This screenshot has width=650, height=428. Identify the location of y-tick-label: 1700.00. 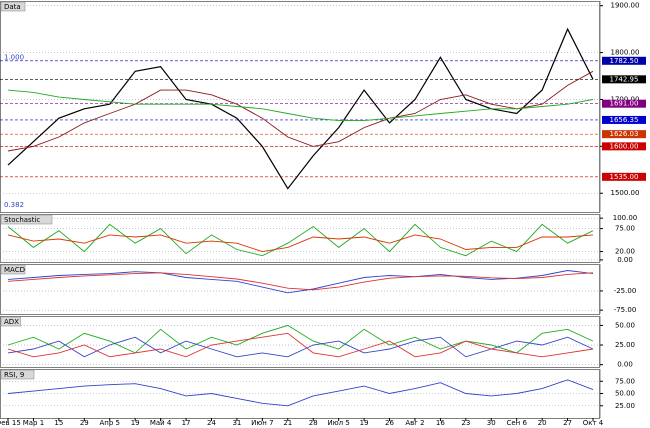
(625, 99).